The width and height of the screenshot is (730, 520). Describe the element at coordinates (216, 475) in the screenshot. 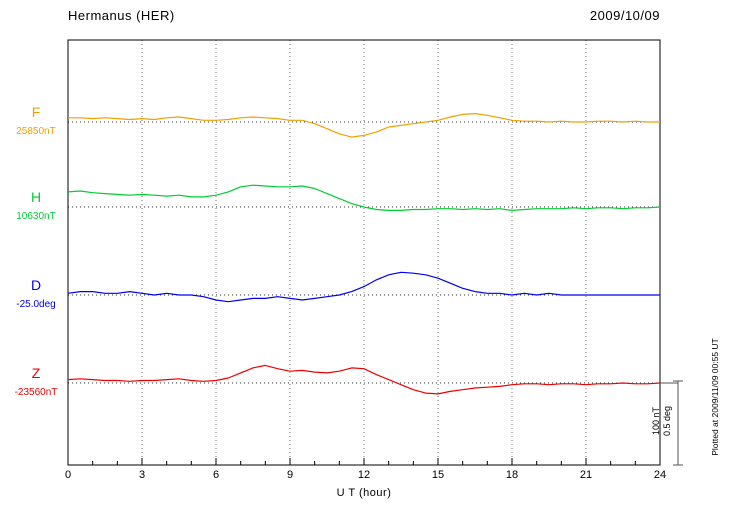

I see `x-tick-label: 6` at that location.